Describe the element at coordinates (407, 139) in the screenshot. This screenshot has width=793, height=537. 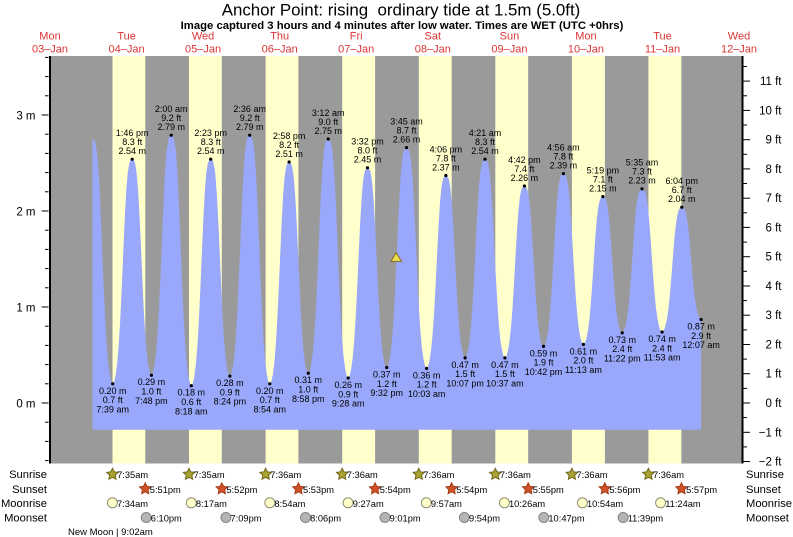
I see `svg-text: 2.66 m` at that location.